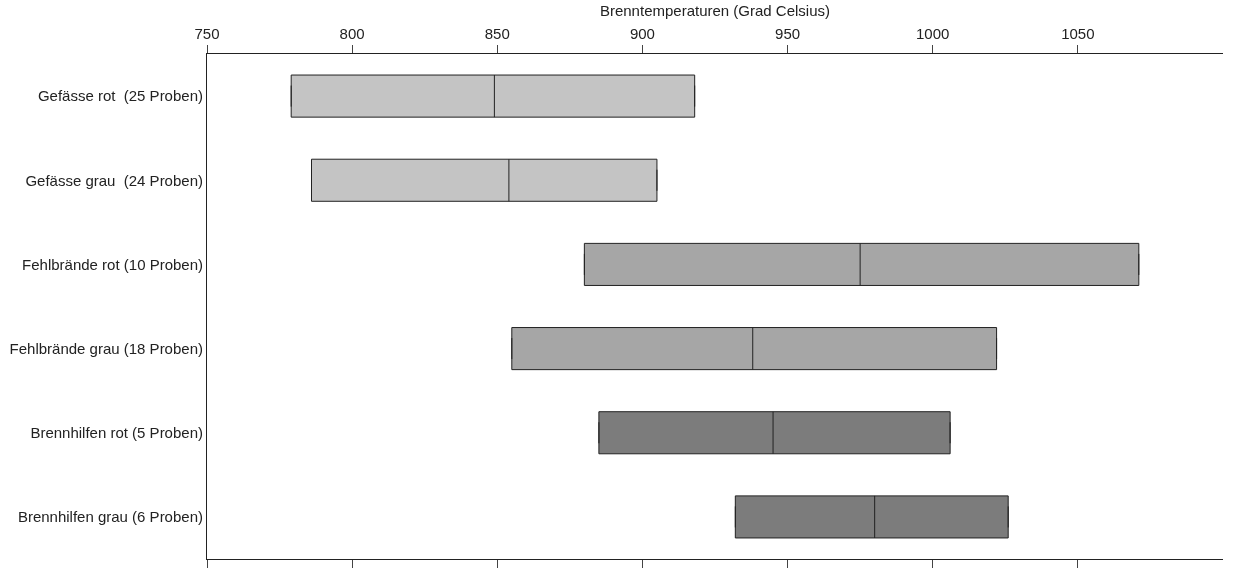 This screenshot has width=1233, height=584. What do you see at coordinates (497, 33) in the screenshot?
I see `x-tick-label: 850` at bounding box center [497, 33].